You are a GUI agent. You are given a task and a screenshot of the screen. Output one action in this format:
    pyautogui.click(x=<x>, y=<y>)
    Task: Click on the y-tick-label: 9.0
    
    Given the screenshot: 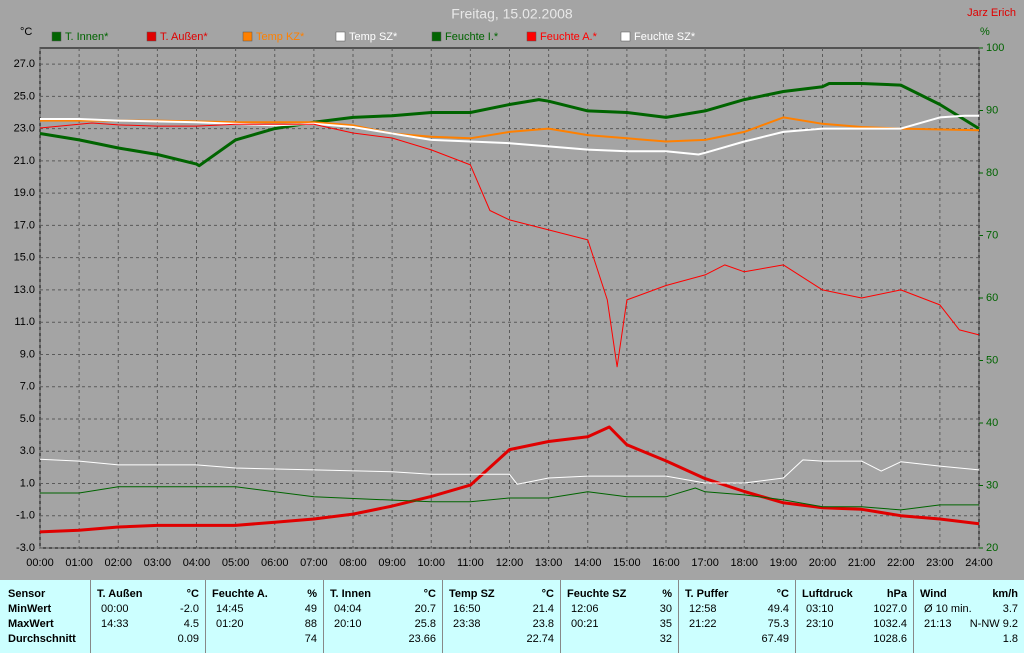 What is the action you would take?
    pyautogui.click(x=27, y=354)
    